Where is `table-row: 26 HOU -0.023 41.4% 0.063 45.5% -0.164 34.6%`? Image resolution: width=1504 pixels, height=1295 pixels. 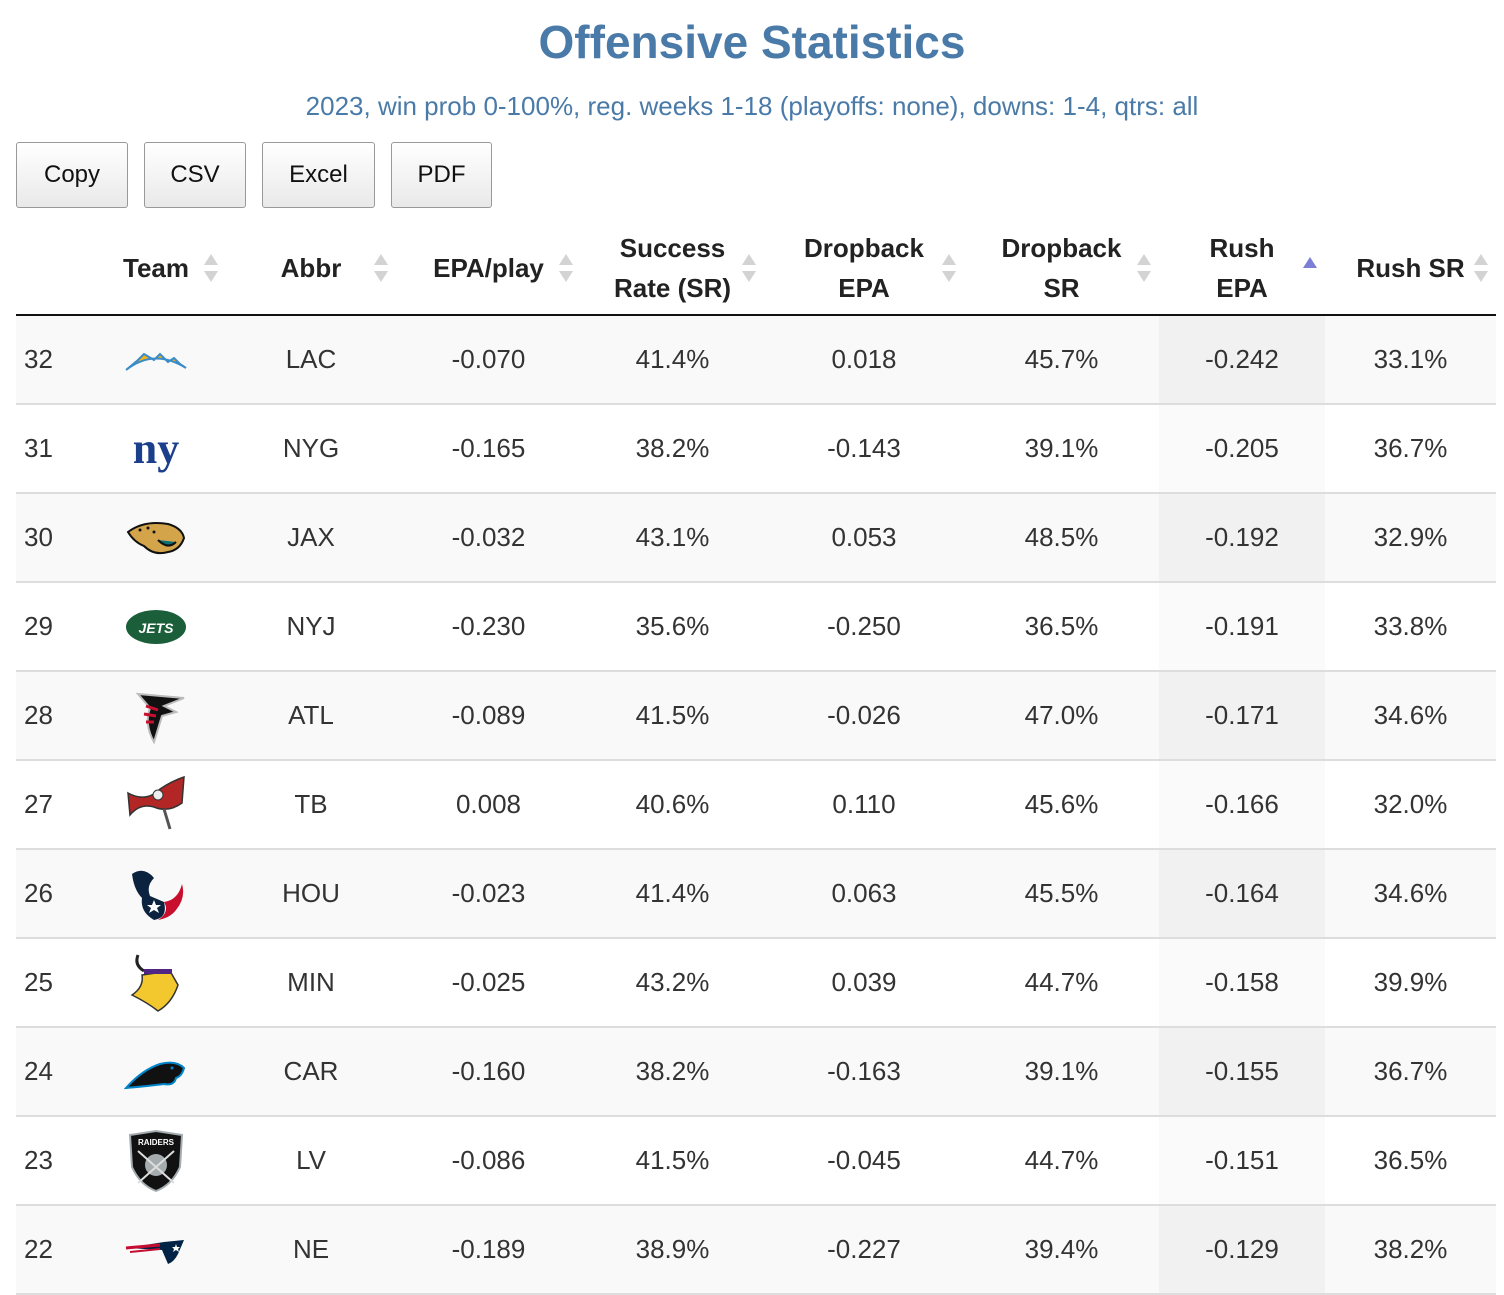 table-row: 26 HOU -0.023 41.4% 0.063 45.5% -0.164 34.6% is located at coordinates (756, 894).